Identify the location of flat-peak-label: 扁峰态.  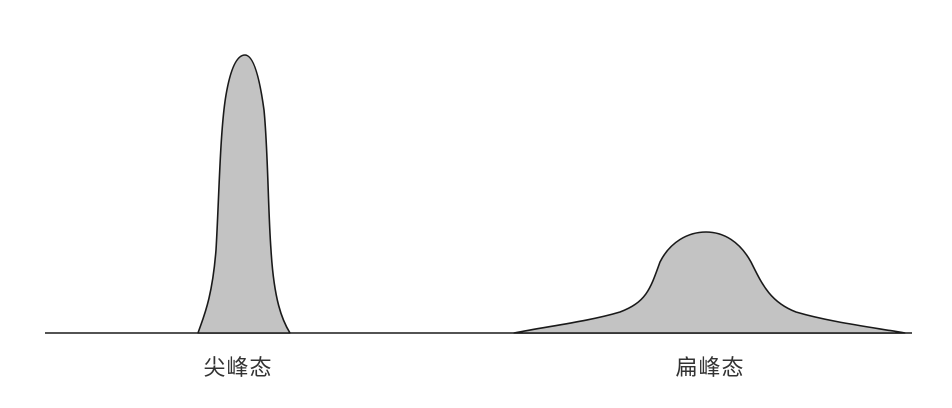
(710, 368).